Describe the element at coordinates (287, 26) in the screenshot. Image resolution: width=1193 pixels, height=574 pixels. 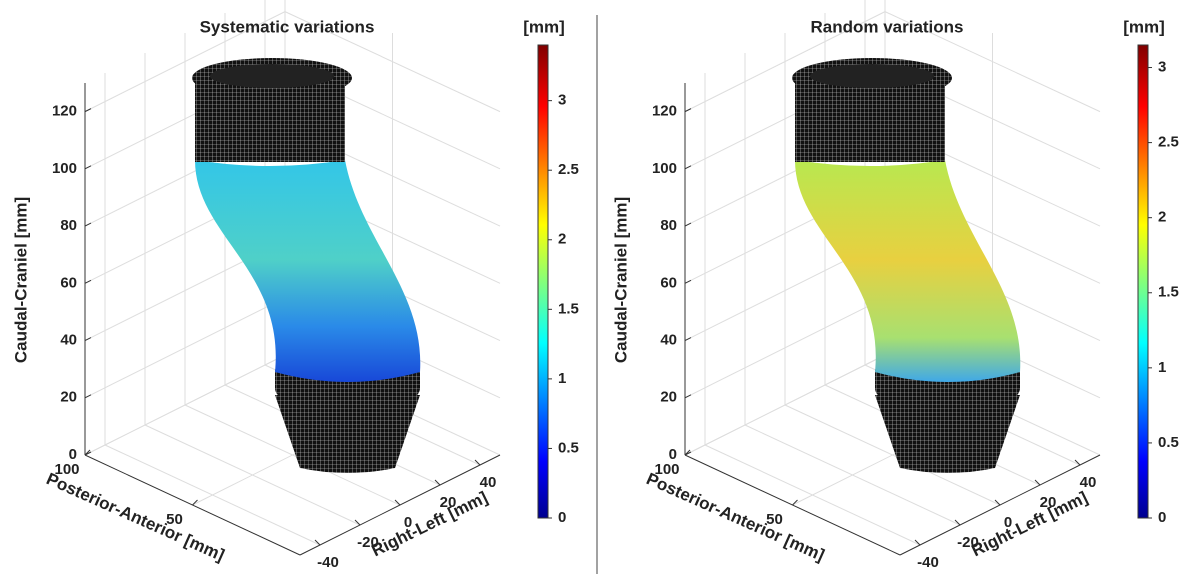
I see `title: Systematic variations` at that location.